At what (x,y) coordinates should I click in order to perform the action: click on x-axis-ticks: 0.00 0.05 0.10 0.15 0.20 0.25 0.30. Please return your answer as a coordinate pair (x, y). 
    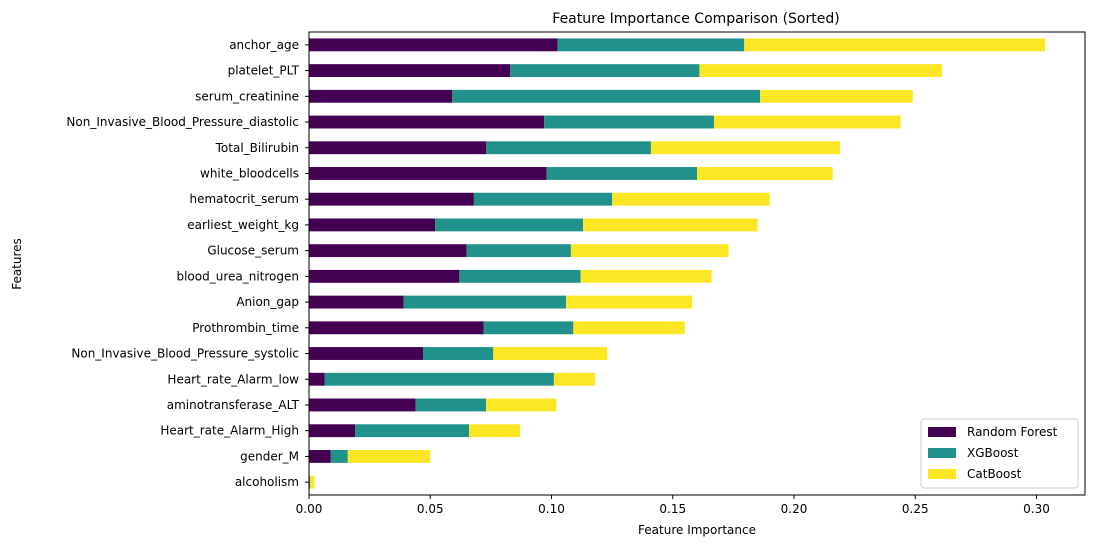
    Looking at the image, I should click on (673, 505).